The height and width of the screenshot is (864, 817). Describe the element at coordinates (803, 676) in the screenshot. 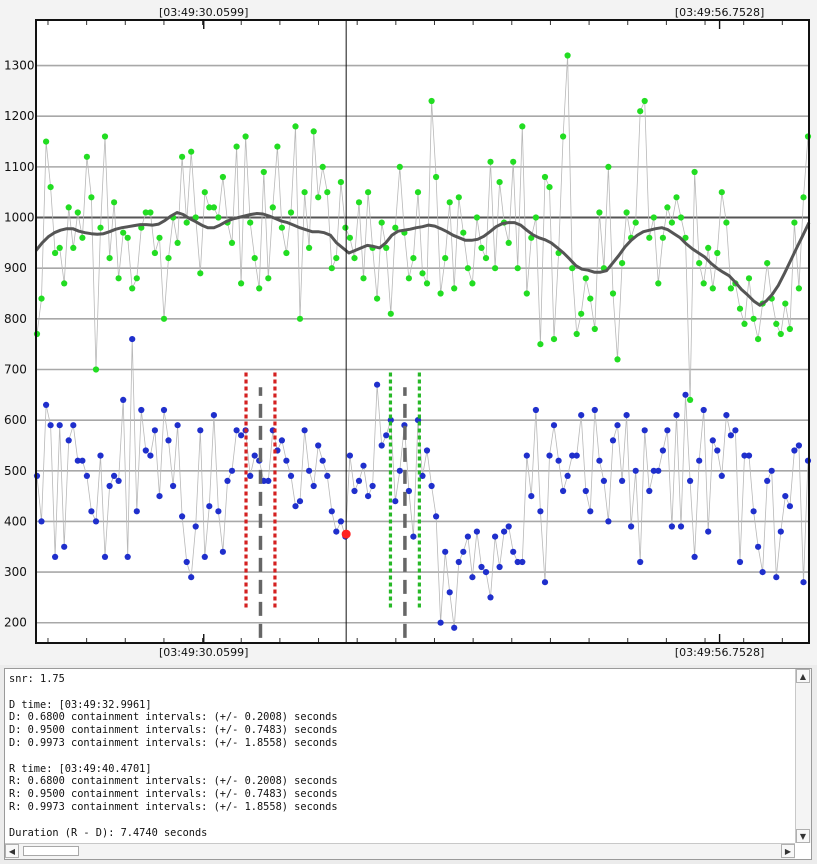

I see `scroll-up-icon: ▲` at that location.